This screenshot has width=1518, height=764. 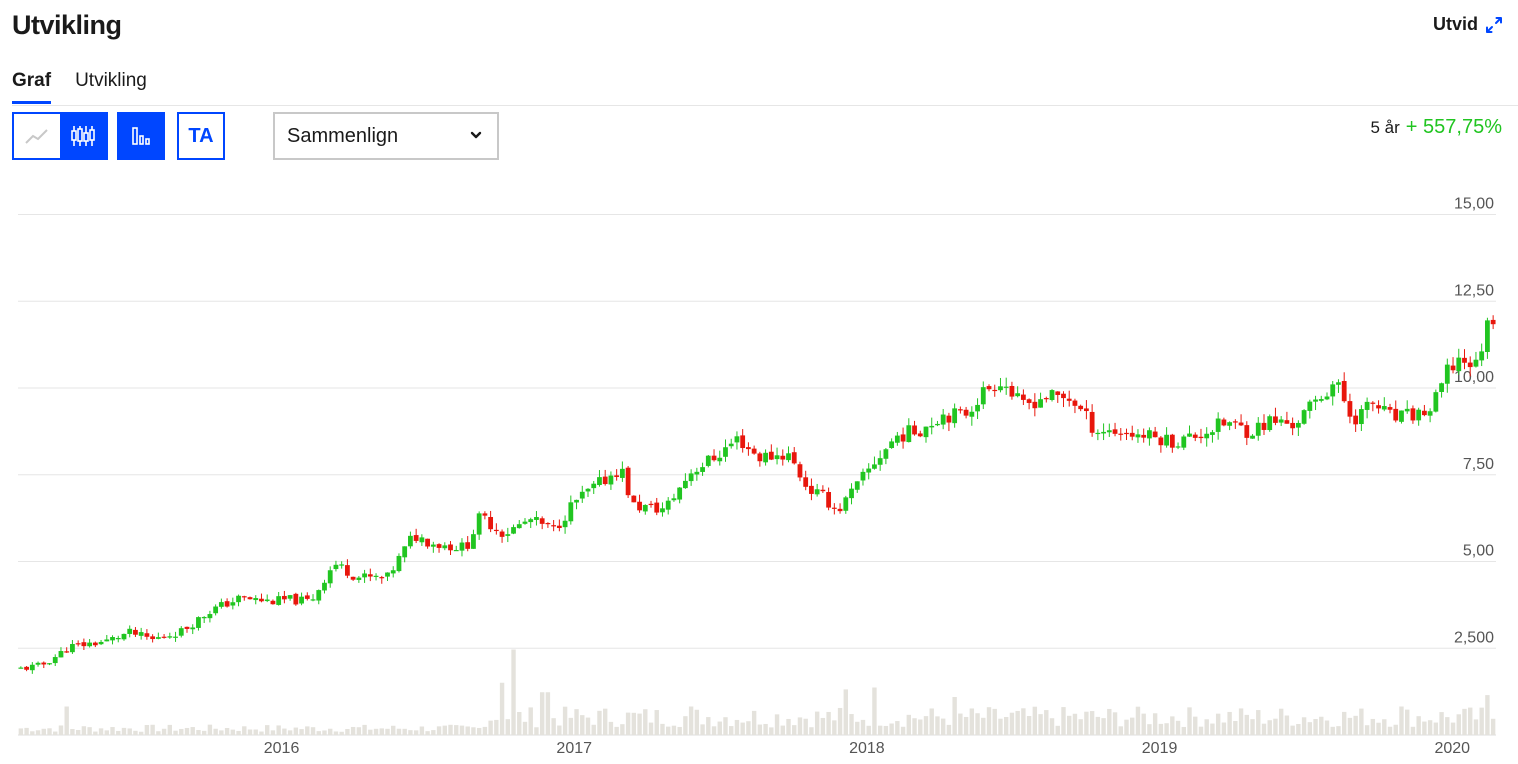 I want to click on line-chart-button, so click(x=37, y=136).